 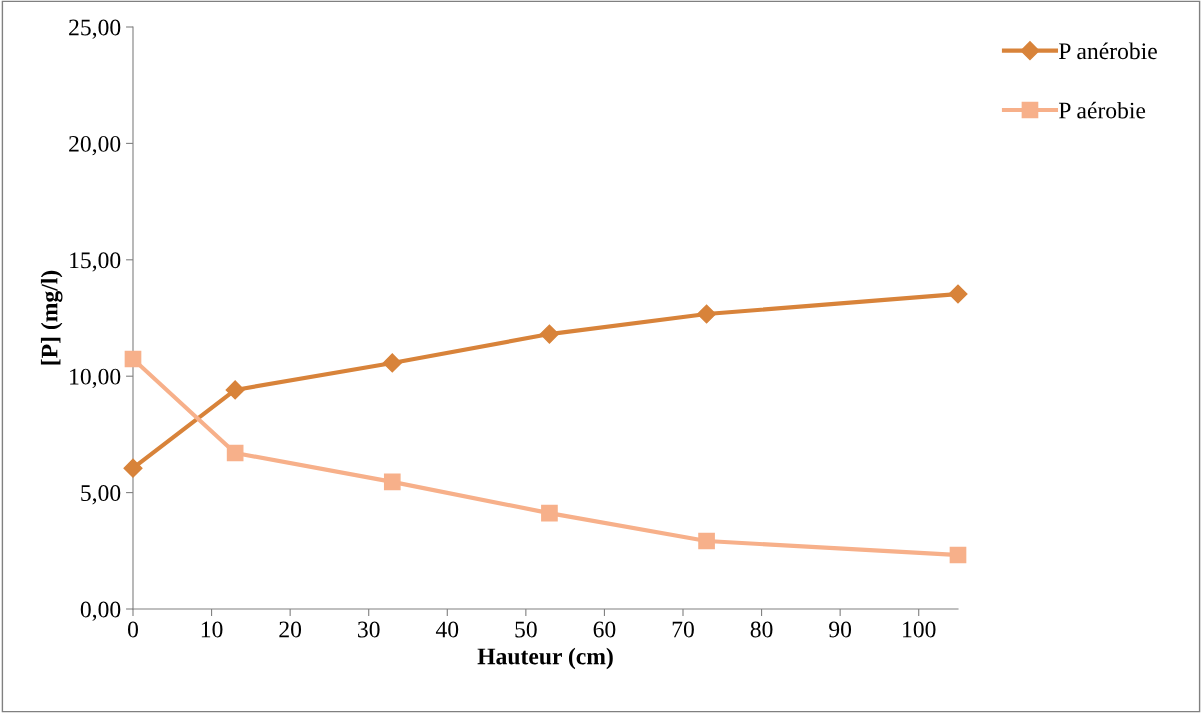 What do you see at coordinates (604, 629) in the screenshot?
I see `x-tick-label: 60` at bounding box center [604, 629].